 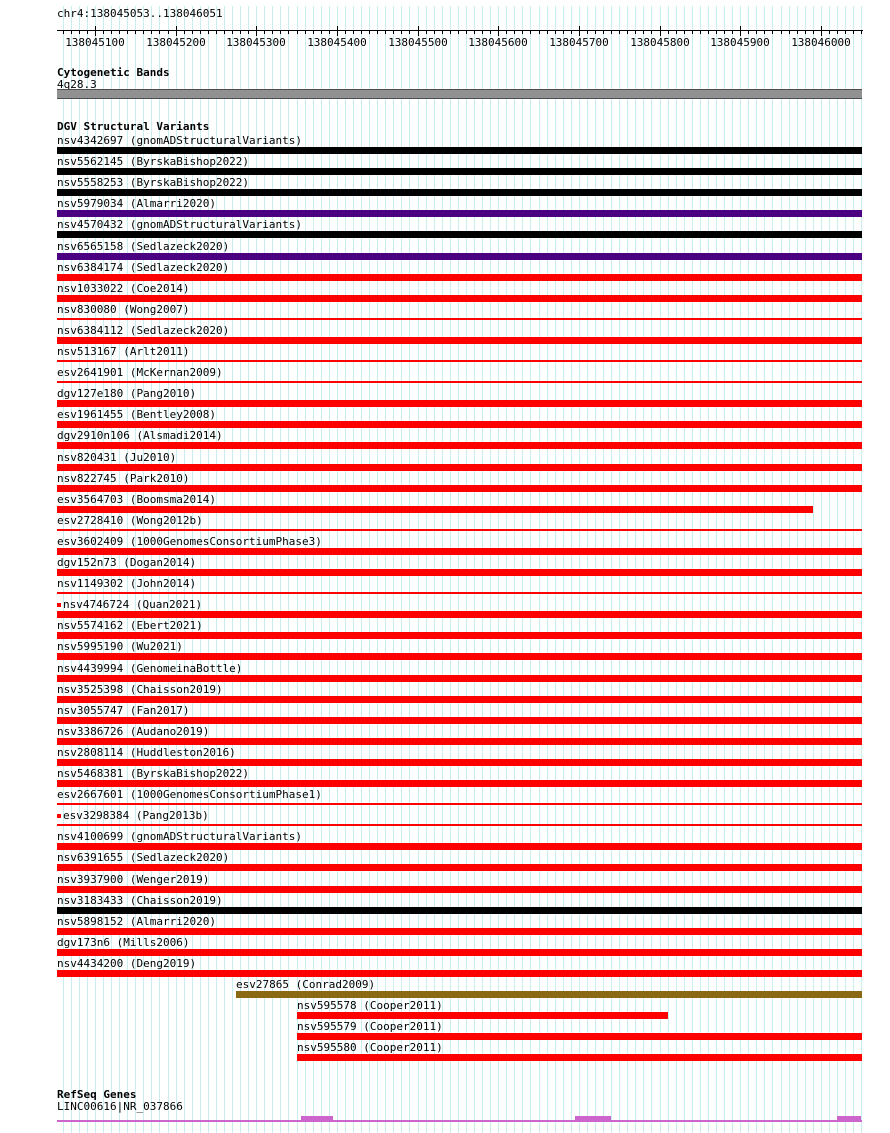 What do you see at coordinates (459, 94) in the screenshot?
I see `cytoband-bar` at bounding box center [459, 94].